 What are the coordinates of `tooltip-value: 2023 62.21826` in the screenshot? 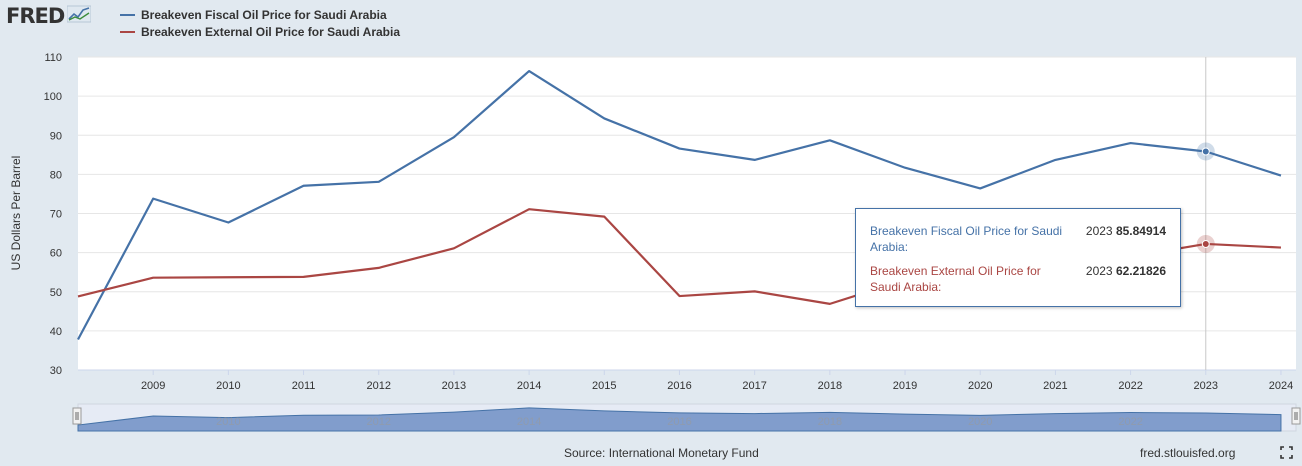 It's located at (1126, 271).